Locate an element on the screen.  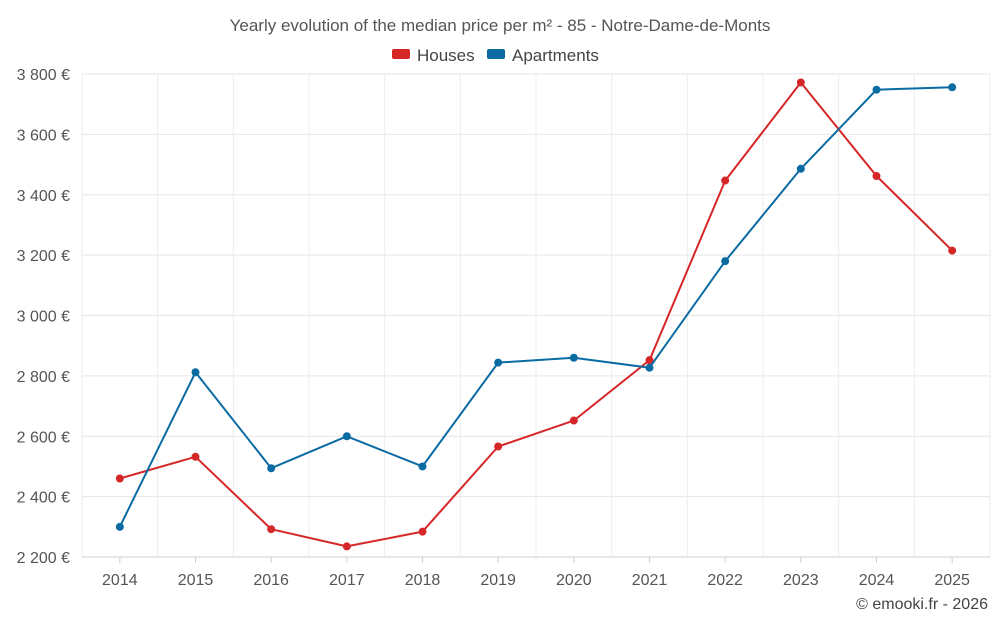
y-tick-label: 2 400 € is located at coordinates (43, 498).